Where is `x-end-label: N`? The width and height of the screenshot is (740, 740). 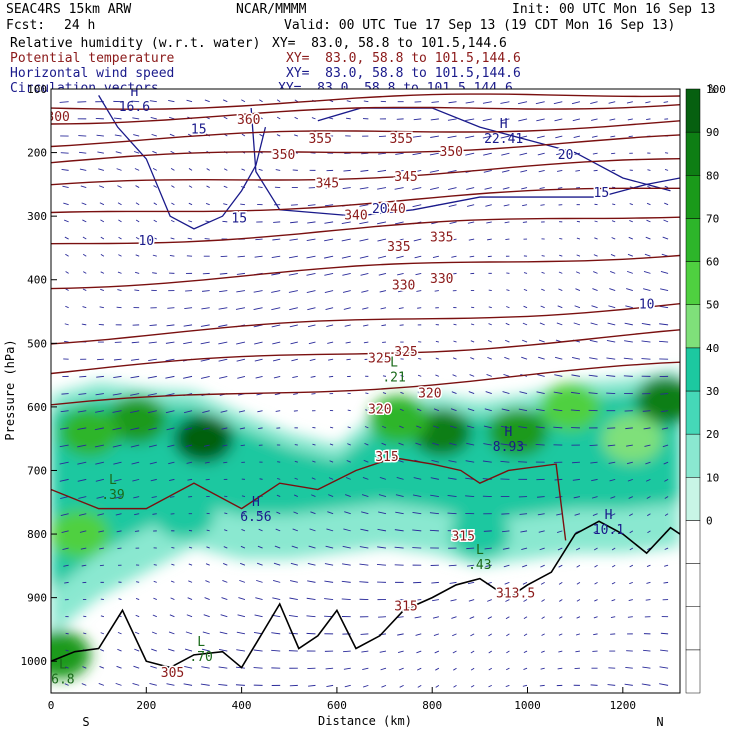
x-end-label: N is located at coordinates (659, 722).